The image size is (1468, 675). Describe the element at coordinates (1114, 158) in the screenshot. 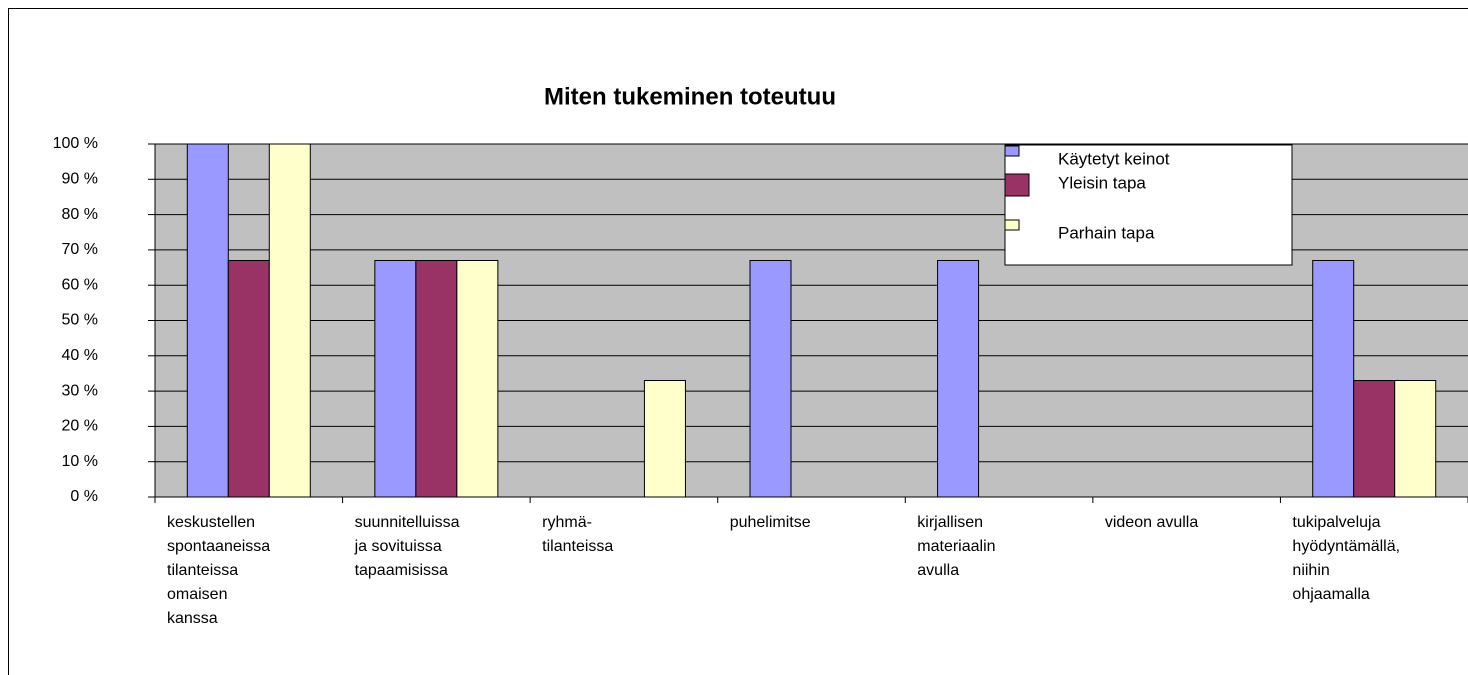

I see `legend-label: Käytetyt keinot` at that location.